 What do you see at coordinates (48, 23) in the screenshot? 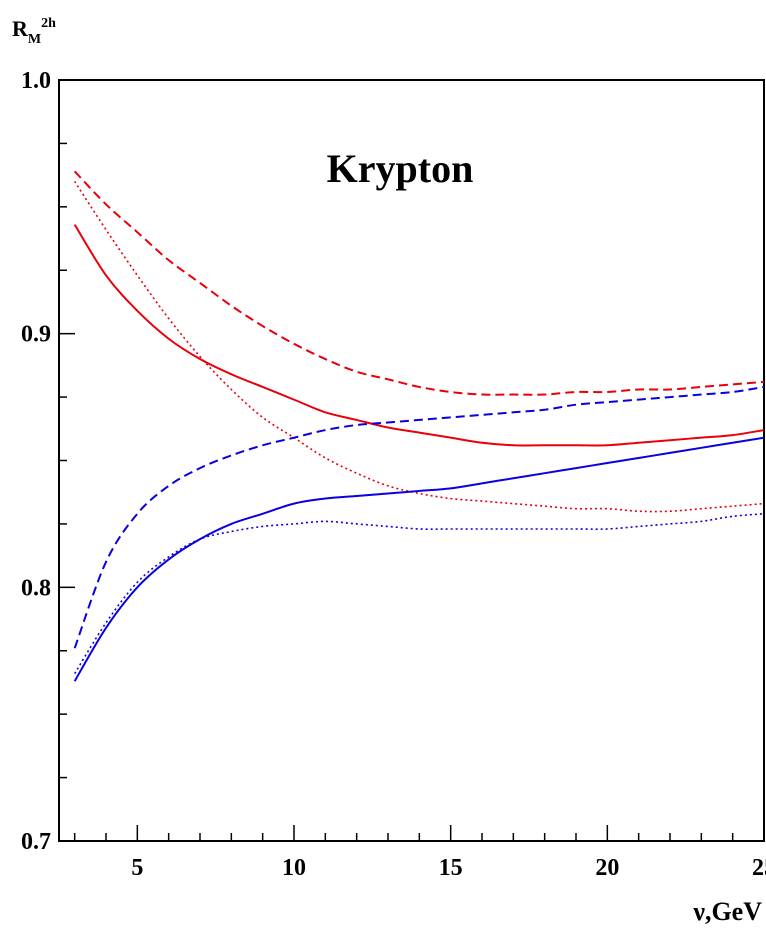
I see `y-axis-label-sup: 2h` at bounding box center [48, 23].